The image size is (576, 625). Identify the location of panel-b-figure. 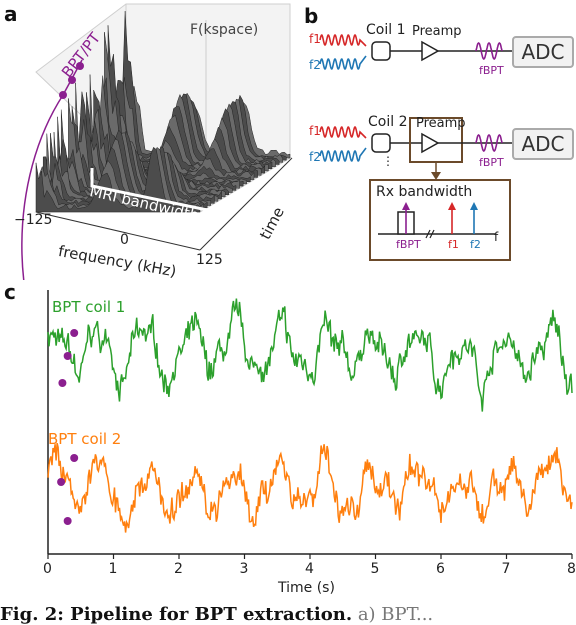
(415, 147).